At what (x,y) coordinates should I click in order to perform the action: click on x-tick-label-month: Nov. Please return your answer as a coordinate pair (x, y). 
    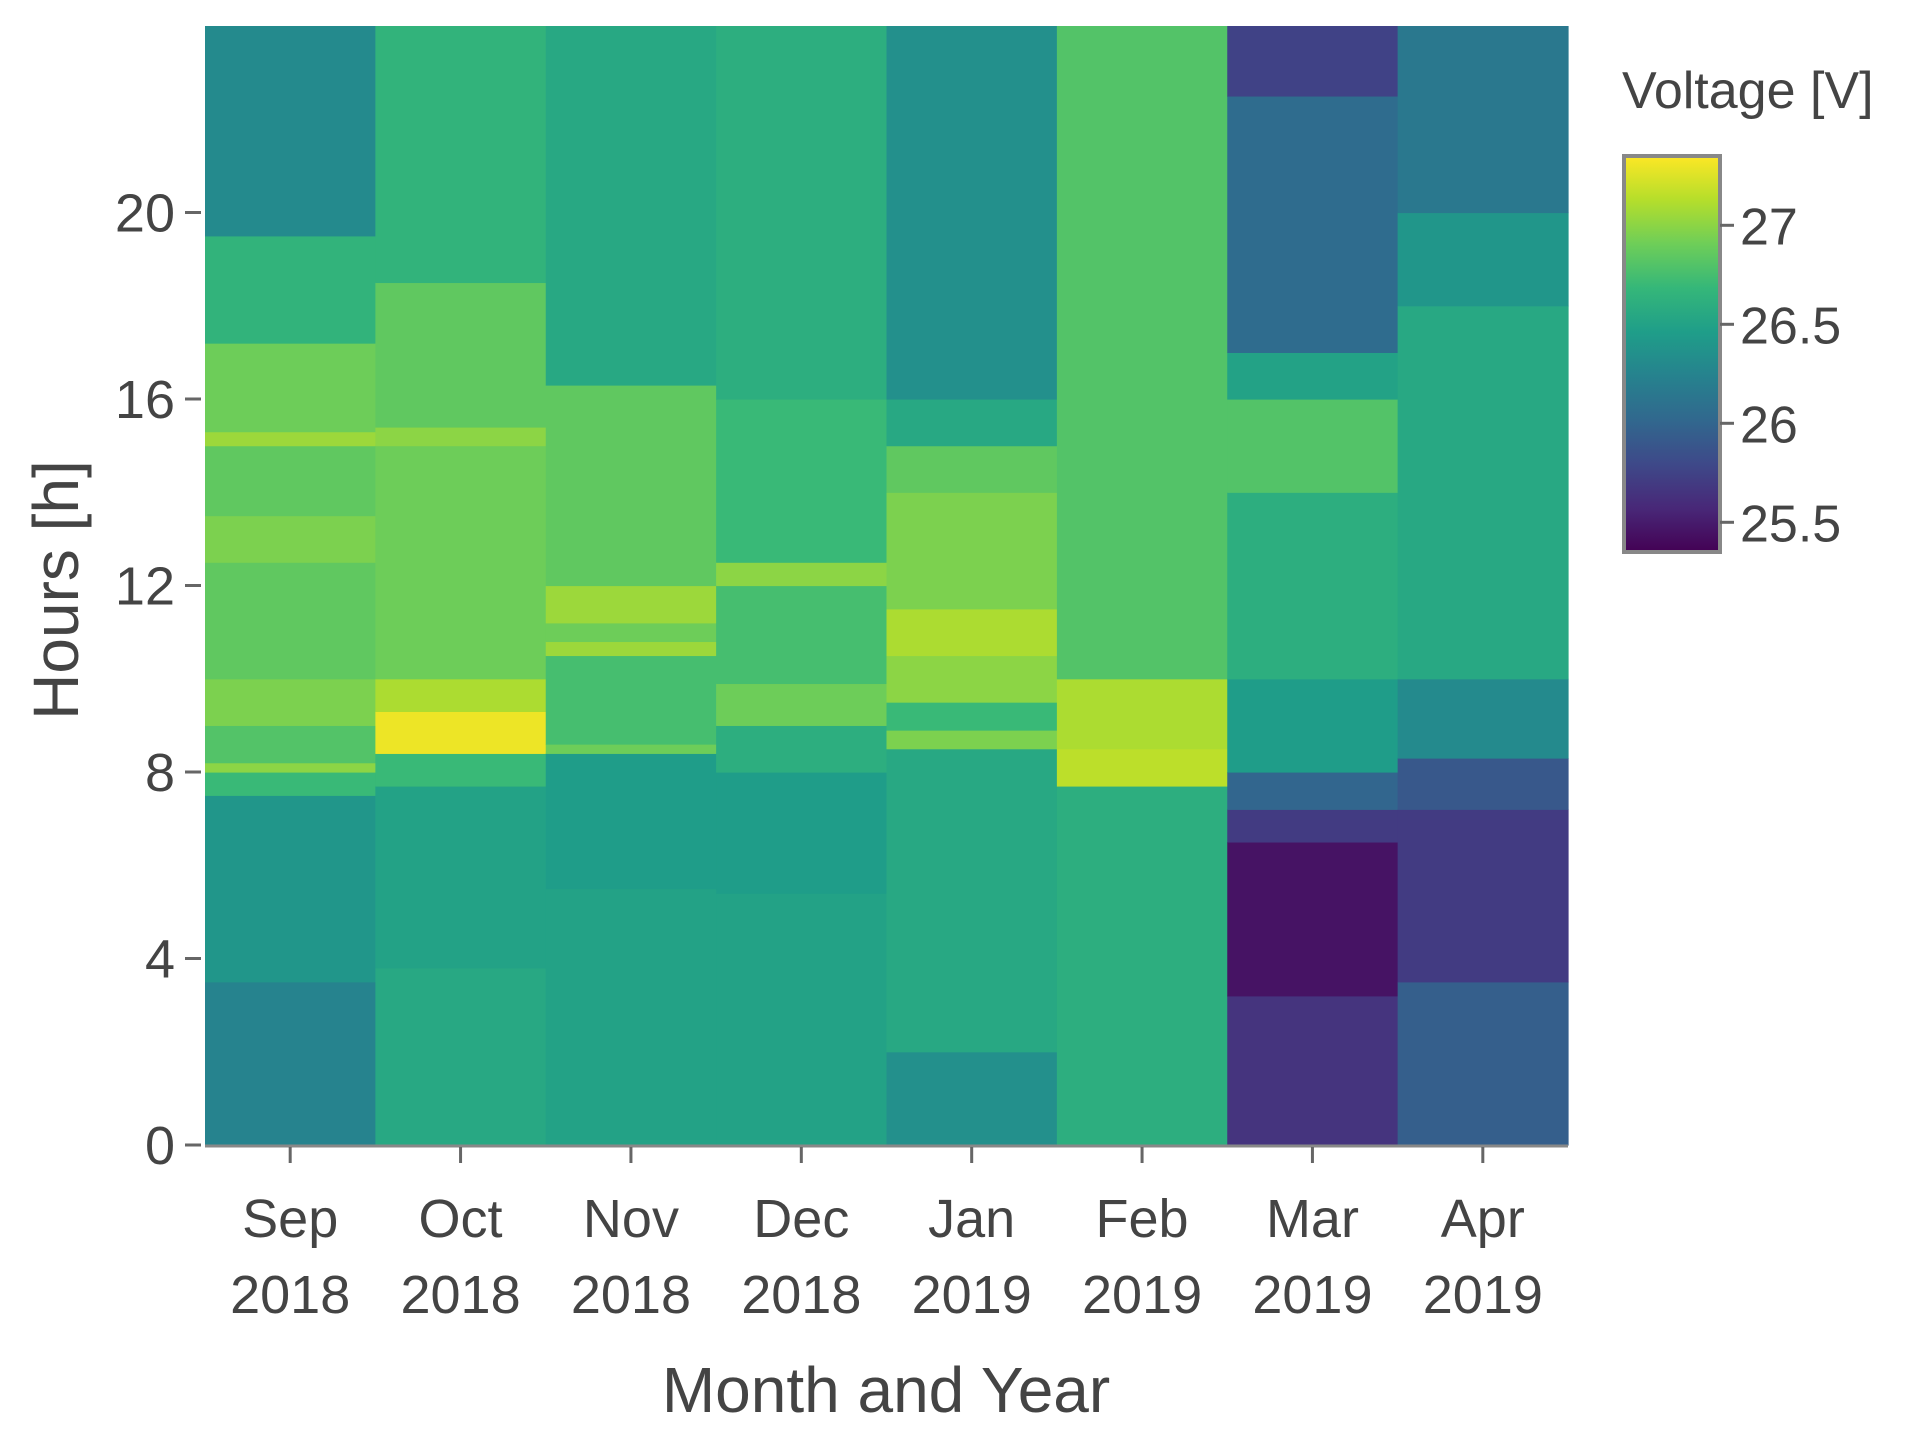
    Looking at the image, I should click on (631, 1219).